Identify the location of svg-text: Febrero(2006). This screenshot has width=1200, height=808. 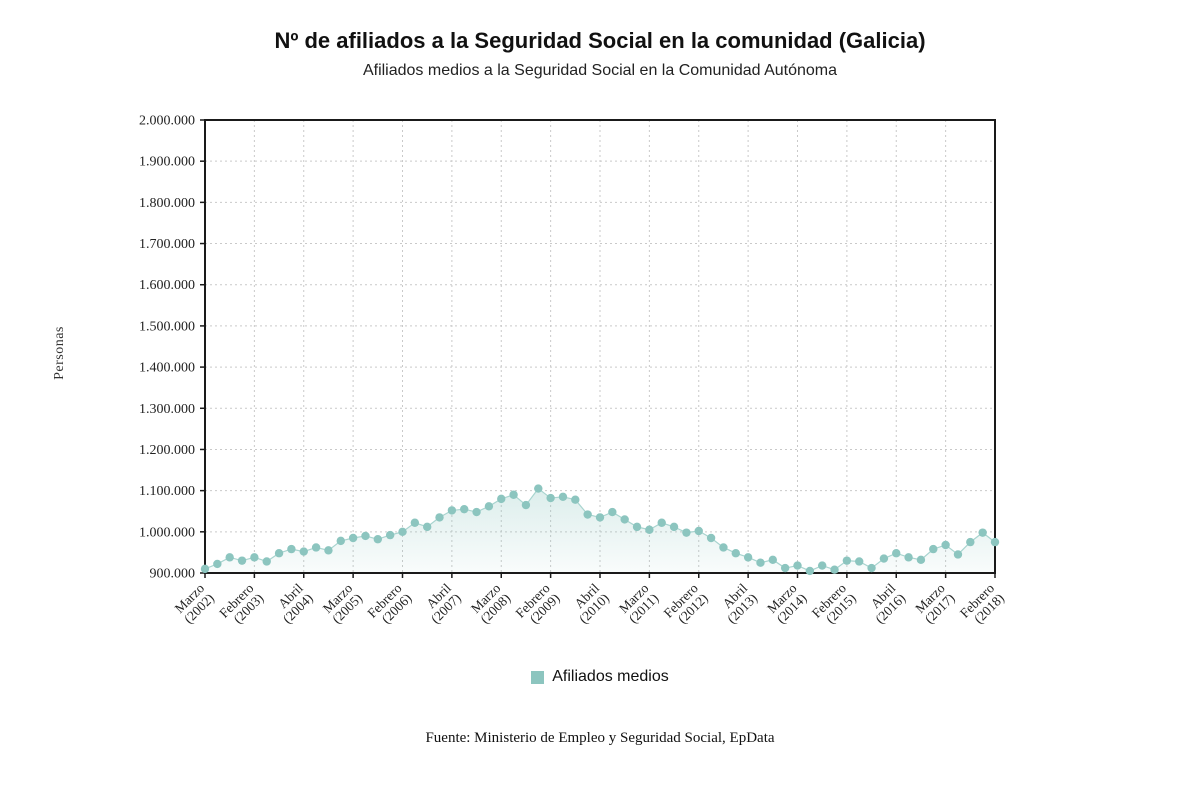
(389, 605).